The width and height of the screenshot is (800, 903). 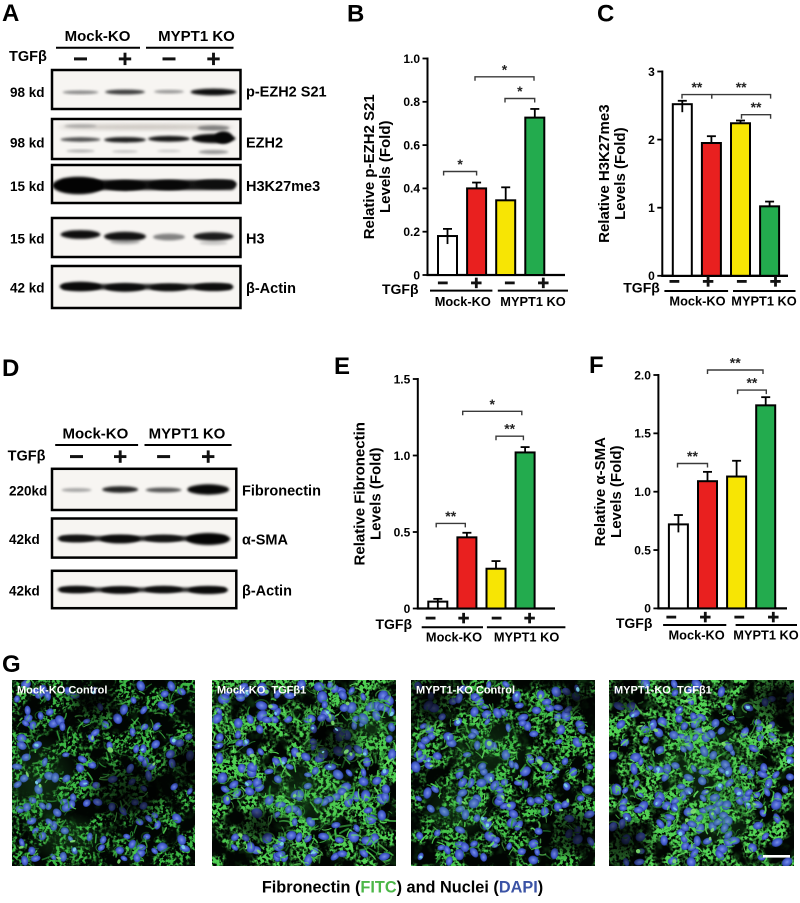 I want to click on svg-text: F, so click(x=596, y=365).